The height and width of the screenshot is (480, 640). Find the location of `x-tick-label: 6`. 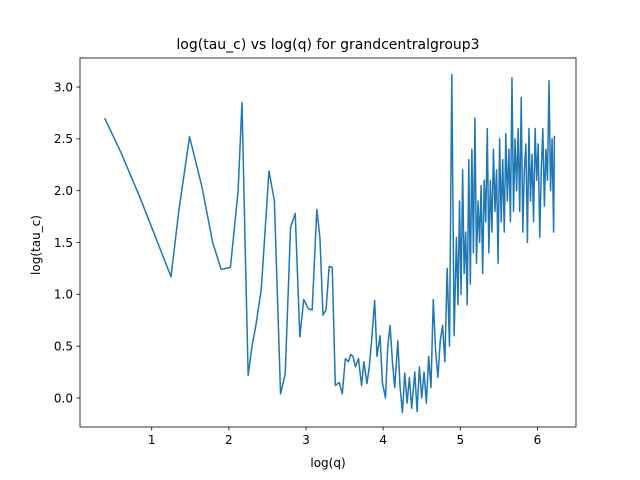

x-tick-label: 6 is located at coordinates (538, 440).